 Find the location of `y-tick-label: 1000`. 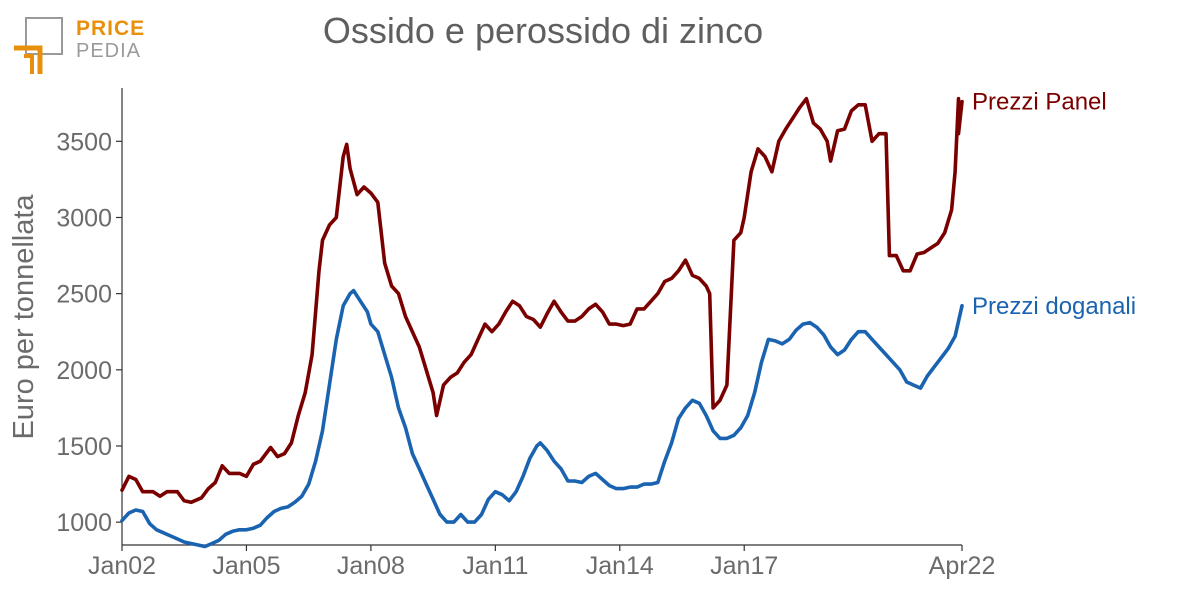

y-tick-label: 1000 is located at coordinates (84, 523).